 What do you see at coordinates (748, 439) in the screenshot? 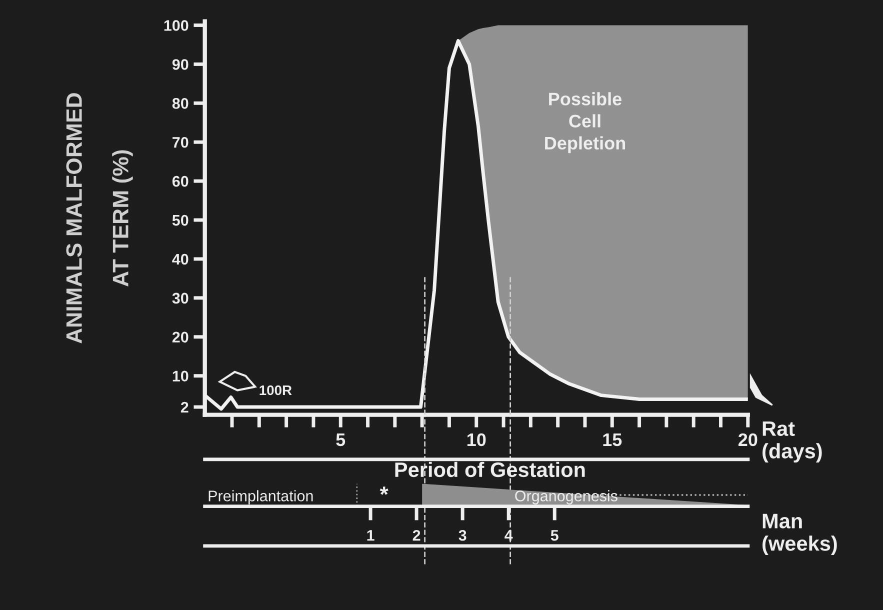
I see `x-tick-label: 20` at bounding box center [748, 439].